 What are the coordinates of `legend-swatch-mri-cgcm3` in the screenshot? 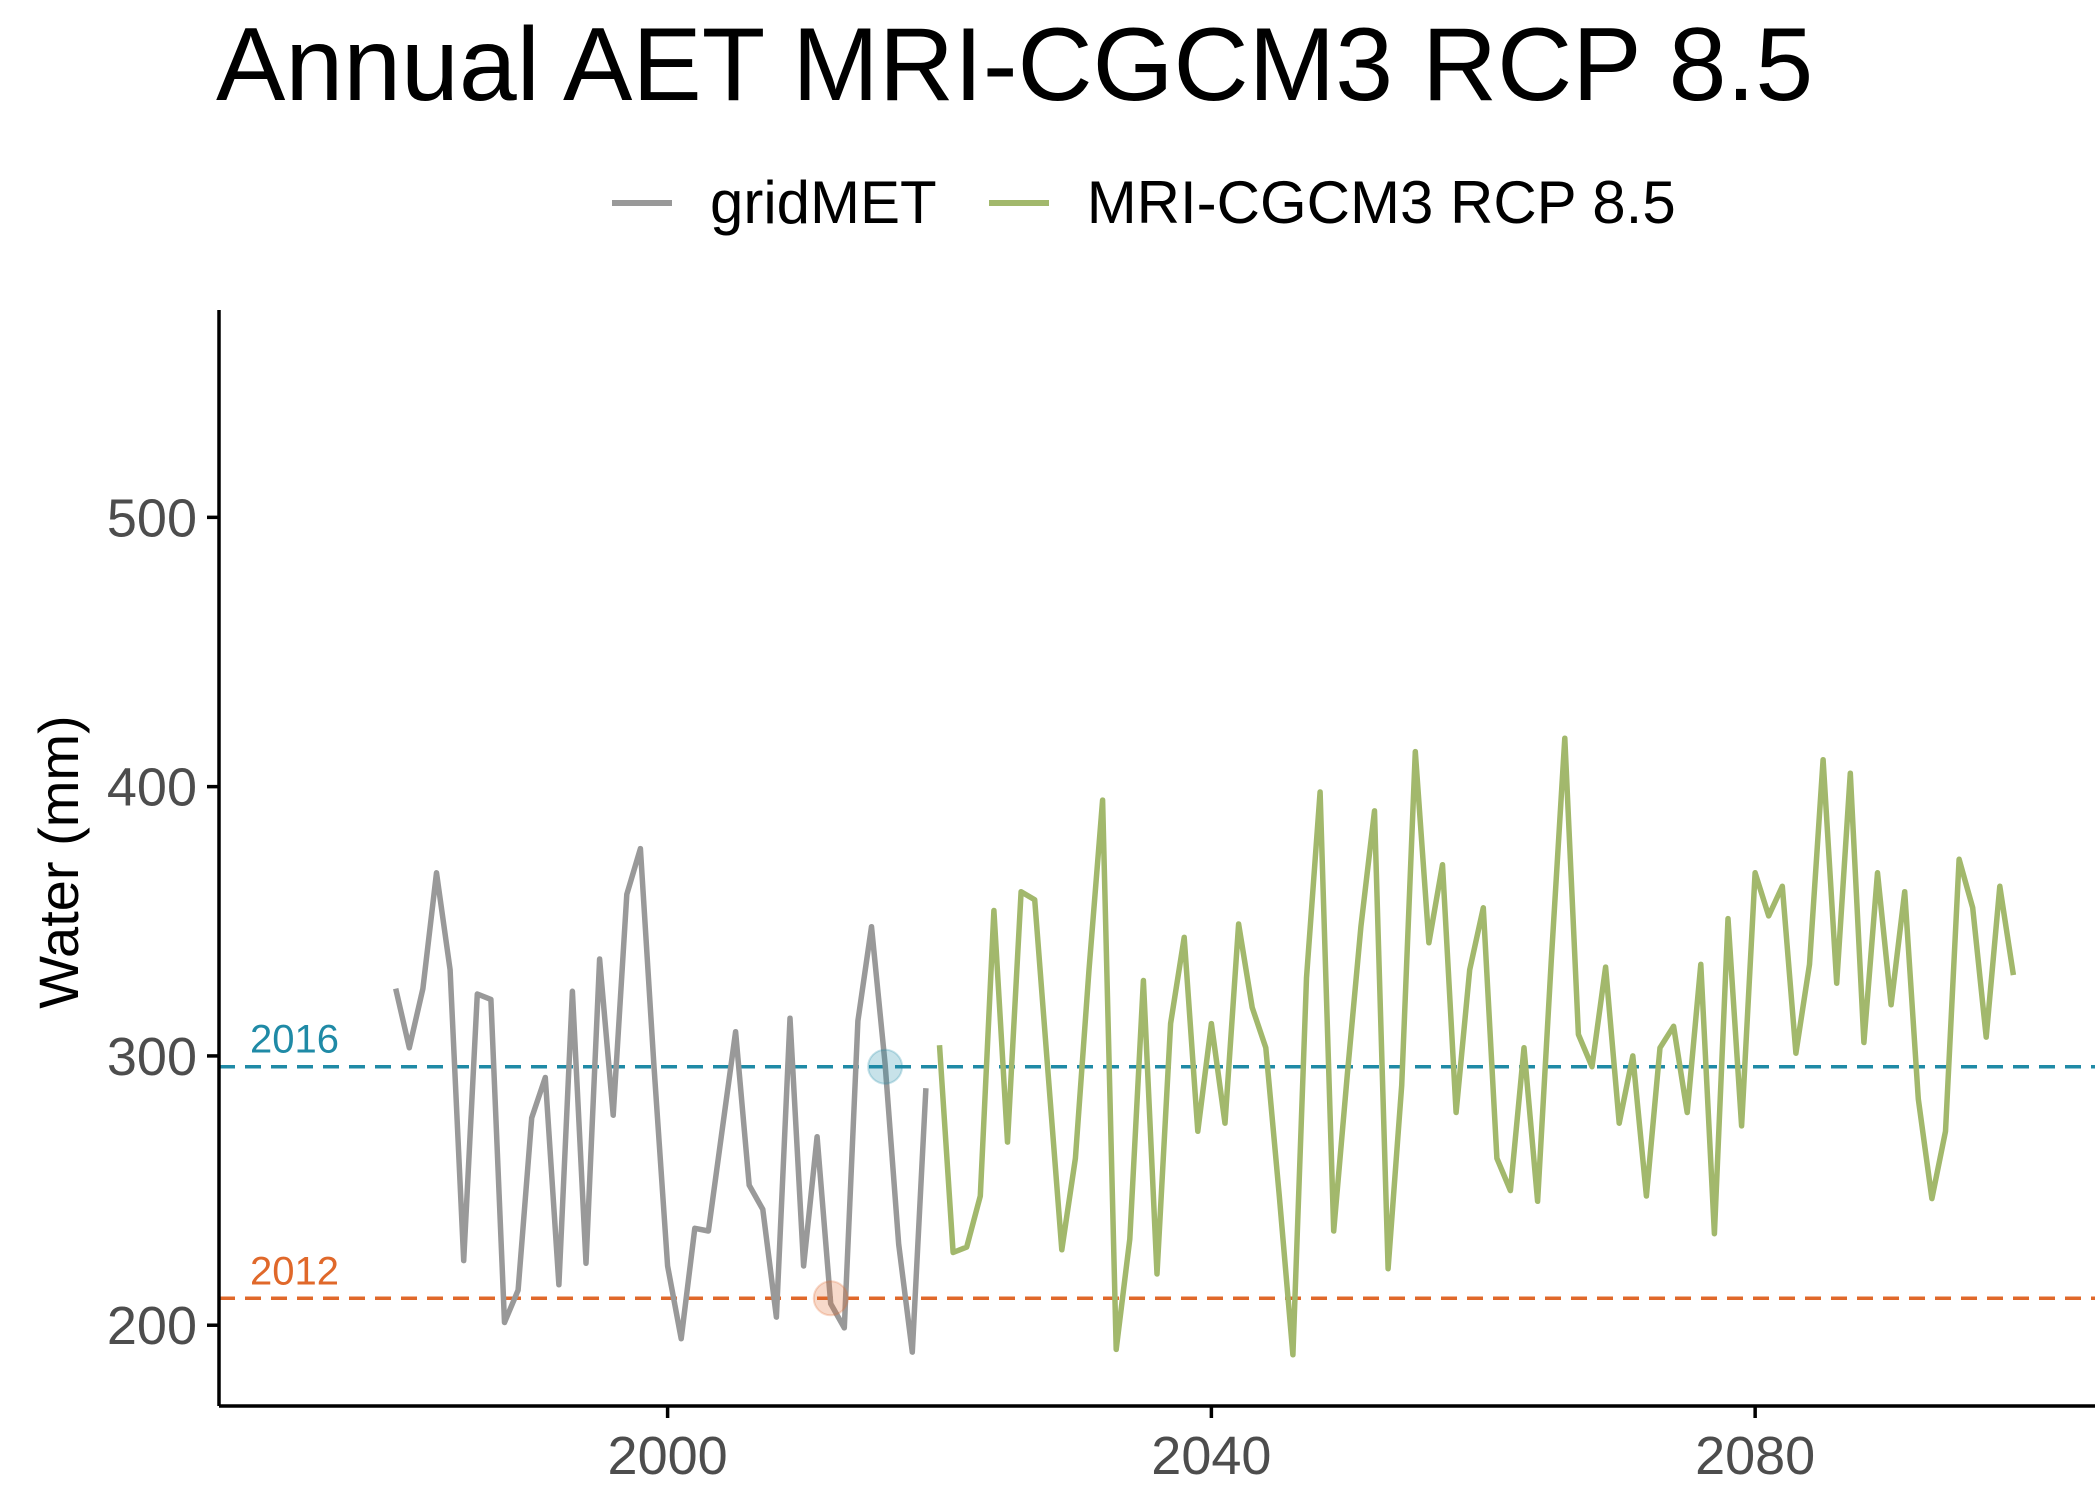 It's located at (1018, 202).